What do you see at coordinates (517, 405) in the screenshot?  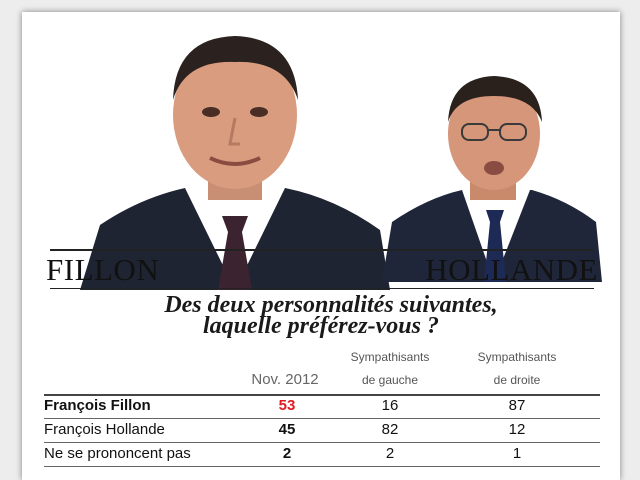 I see `row-fillon-droite: 87` at bounding box center [517, 405].